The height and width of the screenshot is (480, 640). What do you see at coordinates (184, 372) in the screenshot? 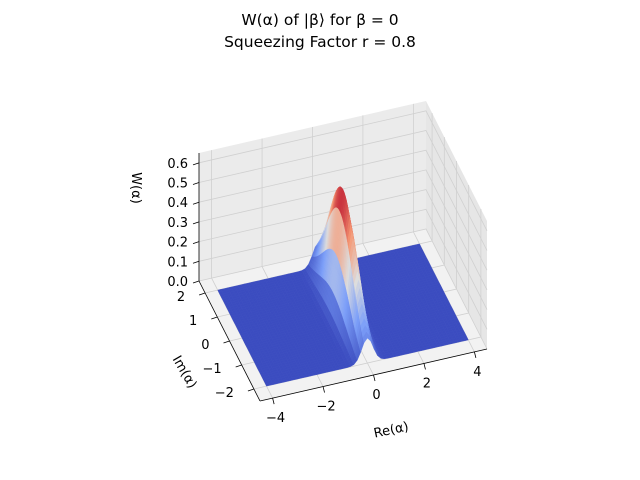
I see `y-axis-label: Im(α)` at bounding box center [184, 372].